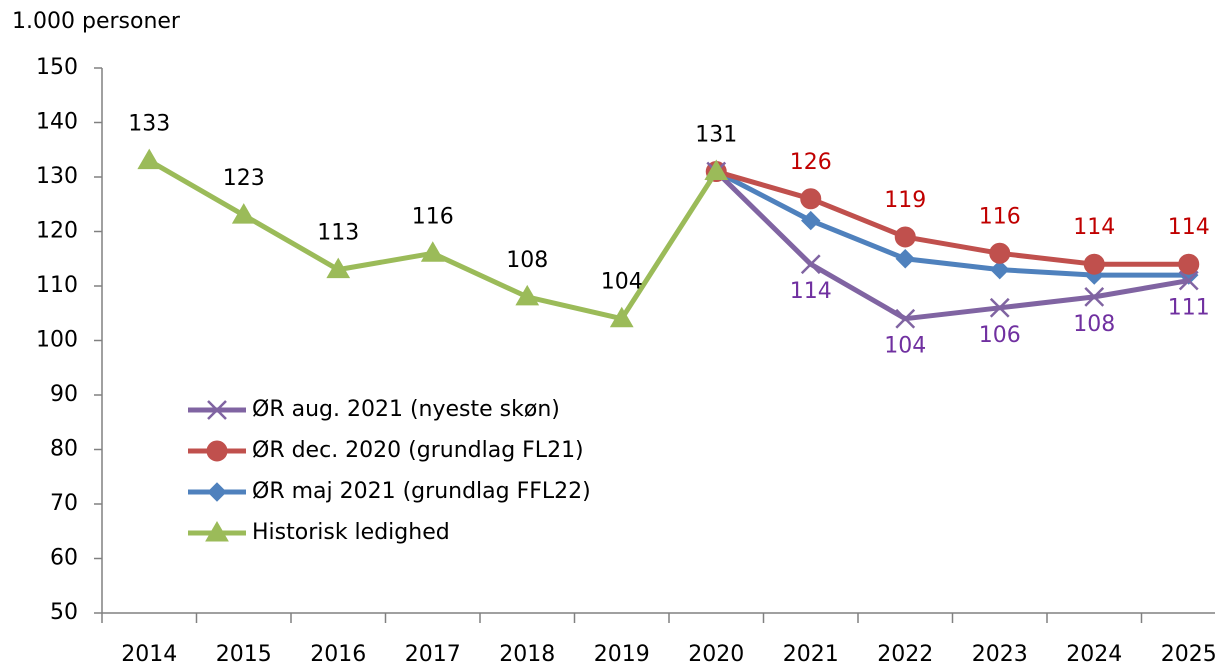  I want to click on data-label: 126, so click(811, 162).